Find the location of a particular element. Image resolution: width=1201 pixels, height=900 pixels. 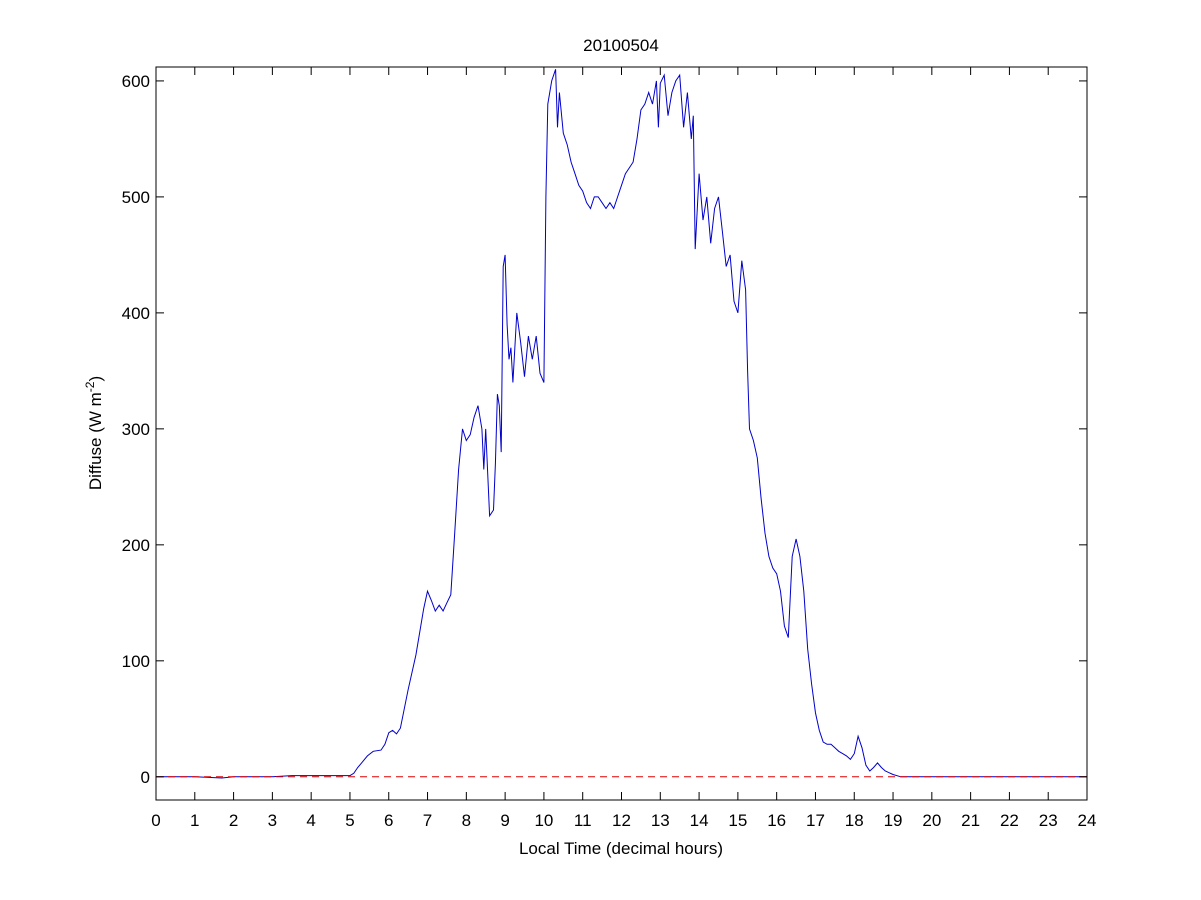

x-tick-label: 2 is located at coordinates (233, 820).